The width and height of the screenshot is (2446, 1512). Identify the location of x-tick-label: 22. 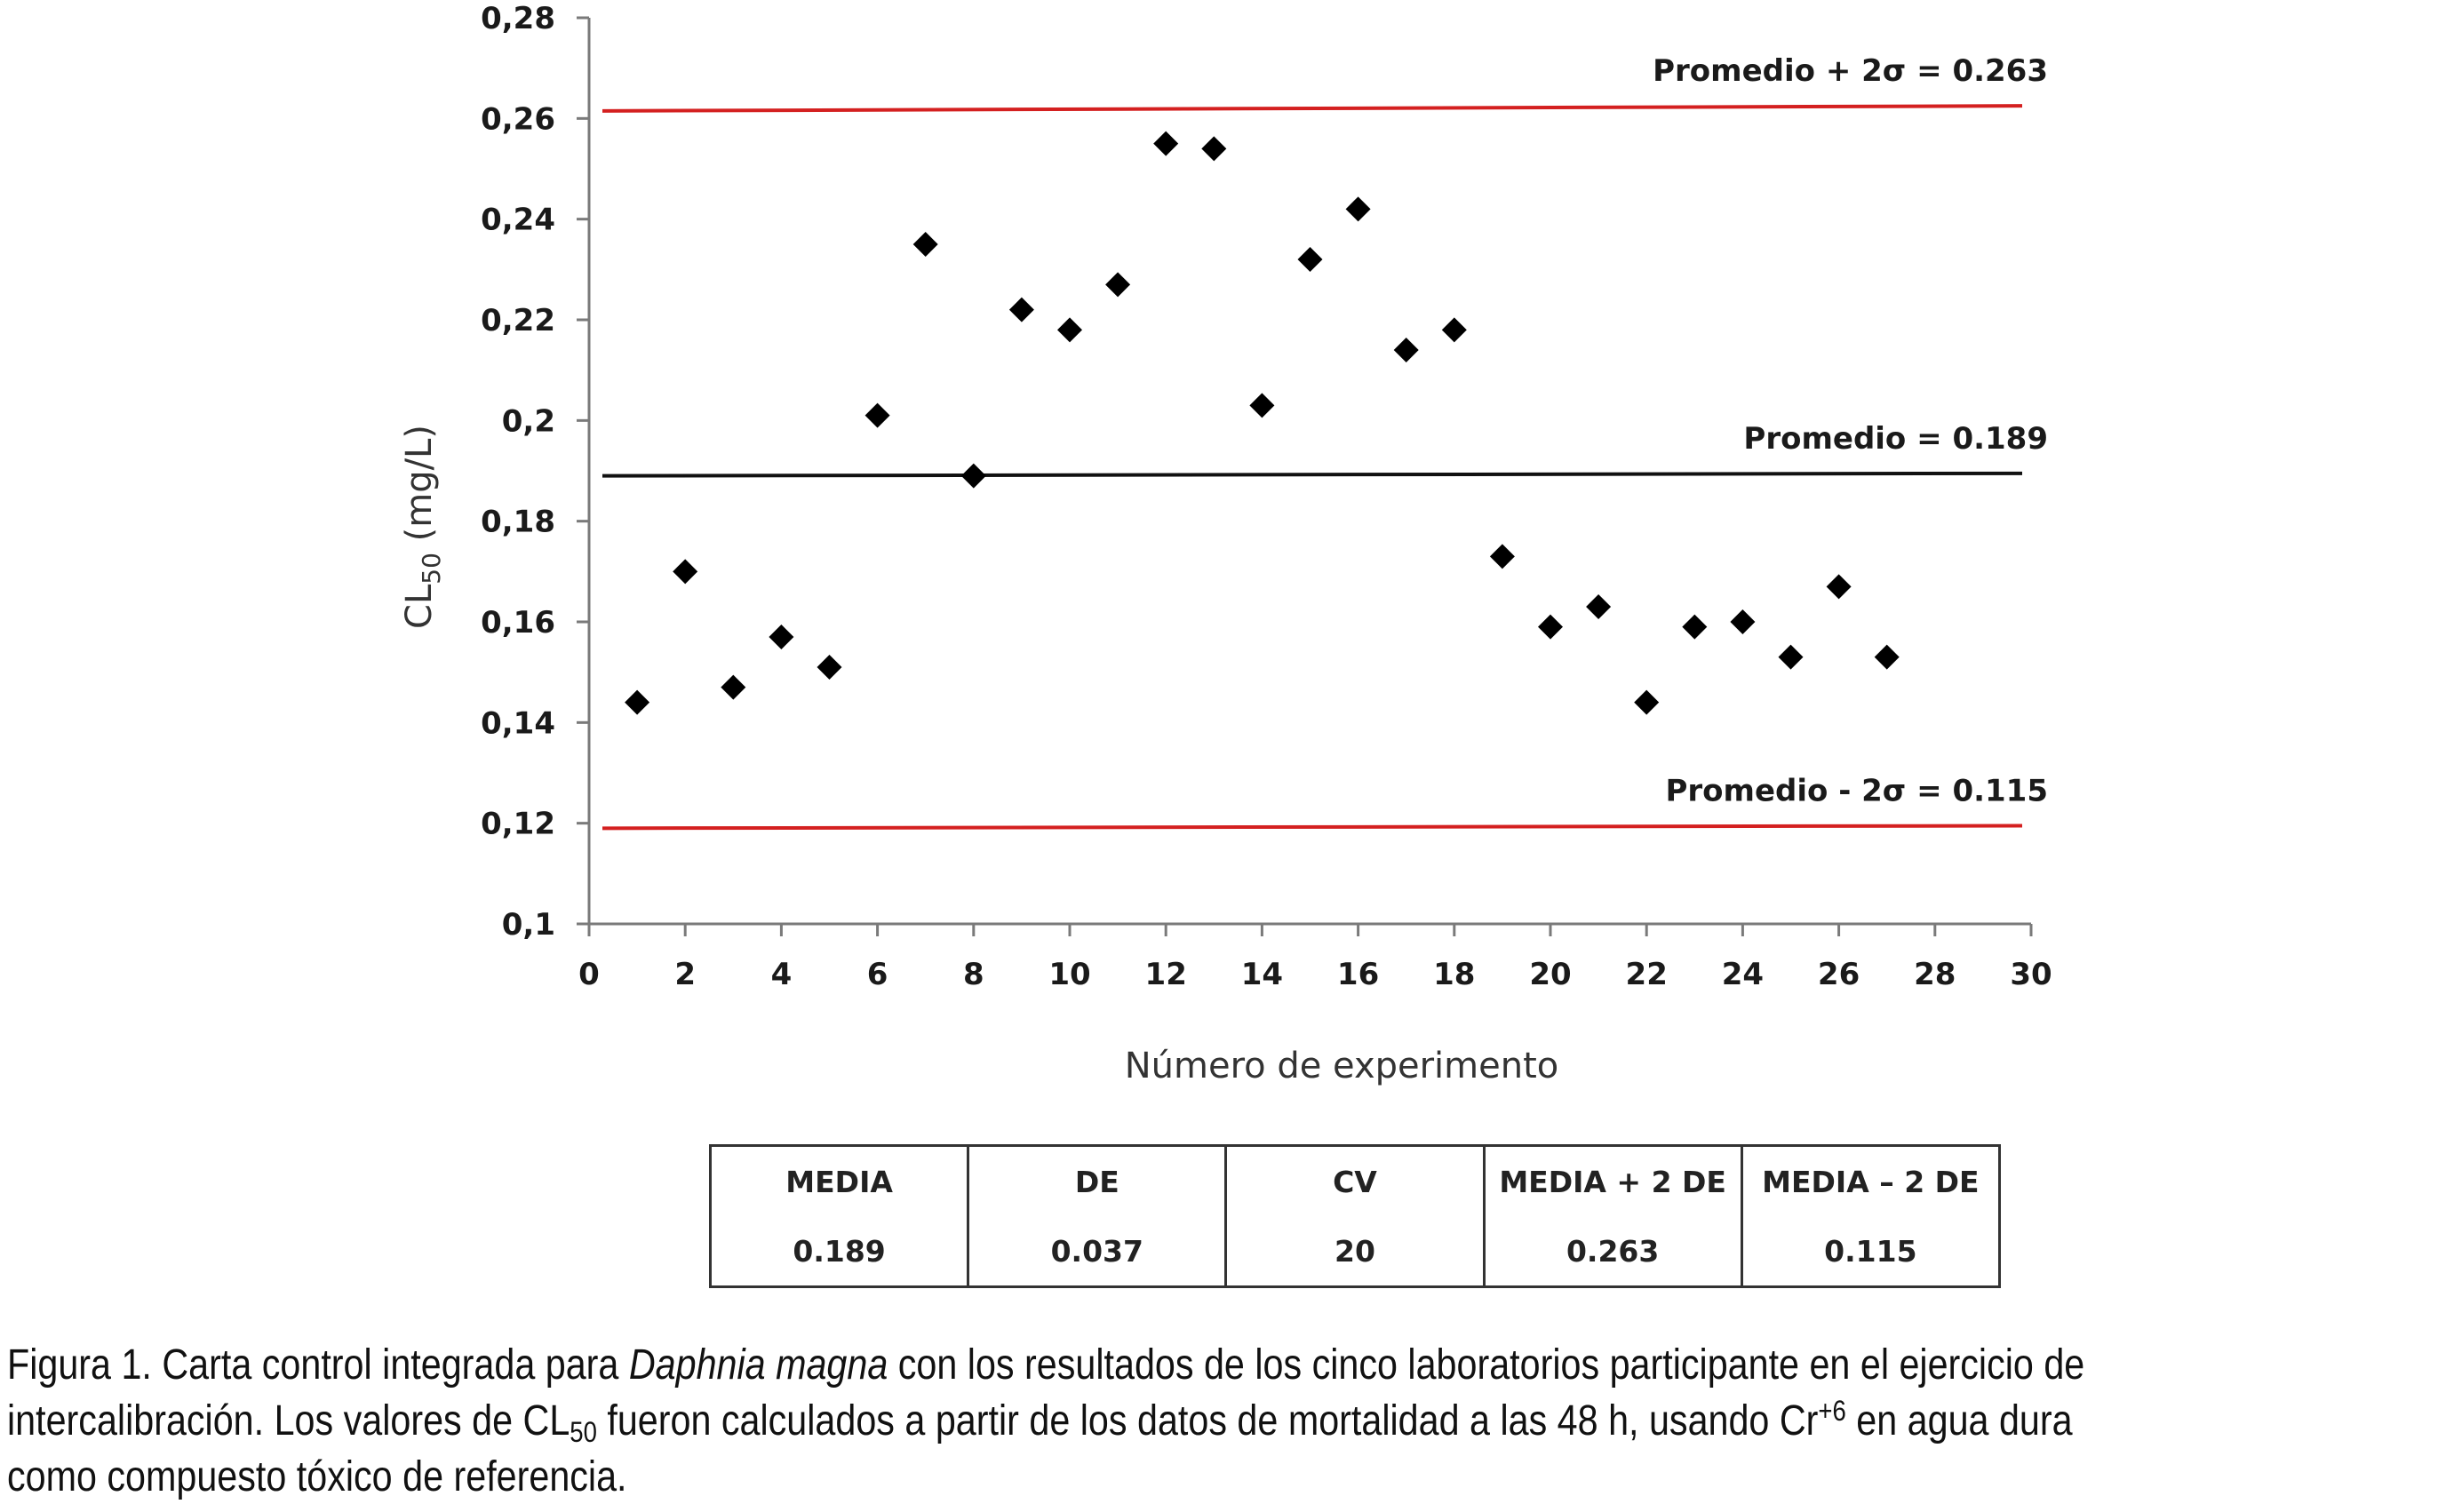
(1647, 974).